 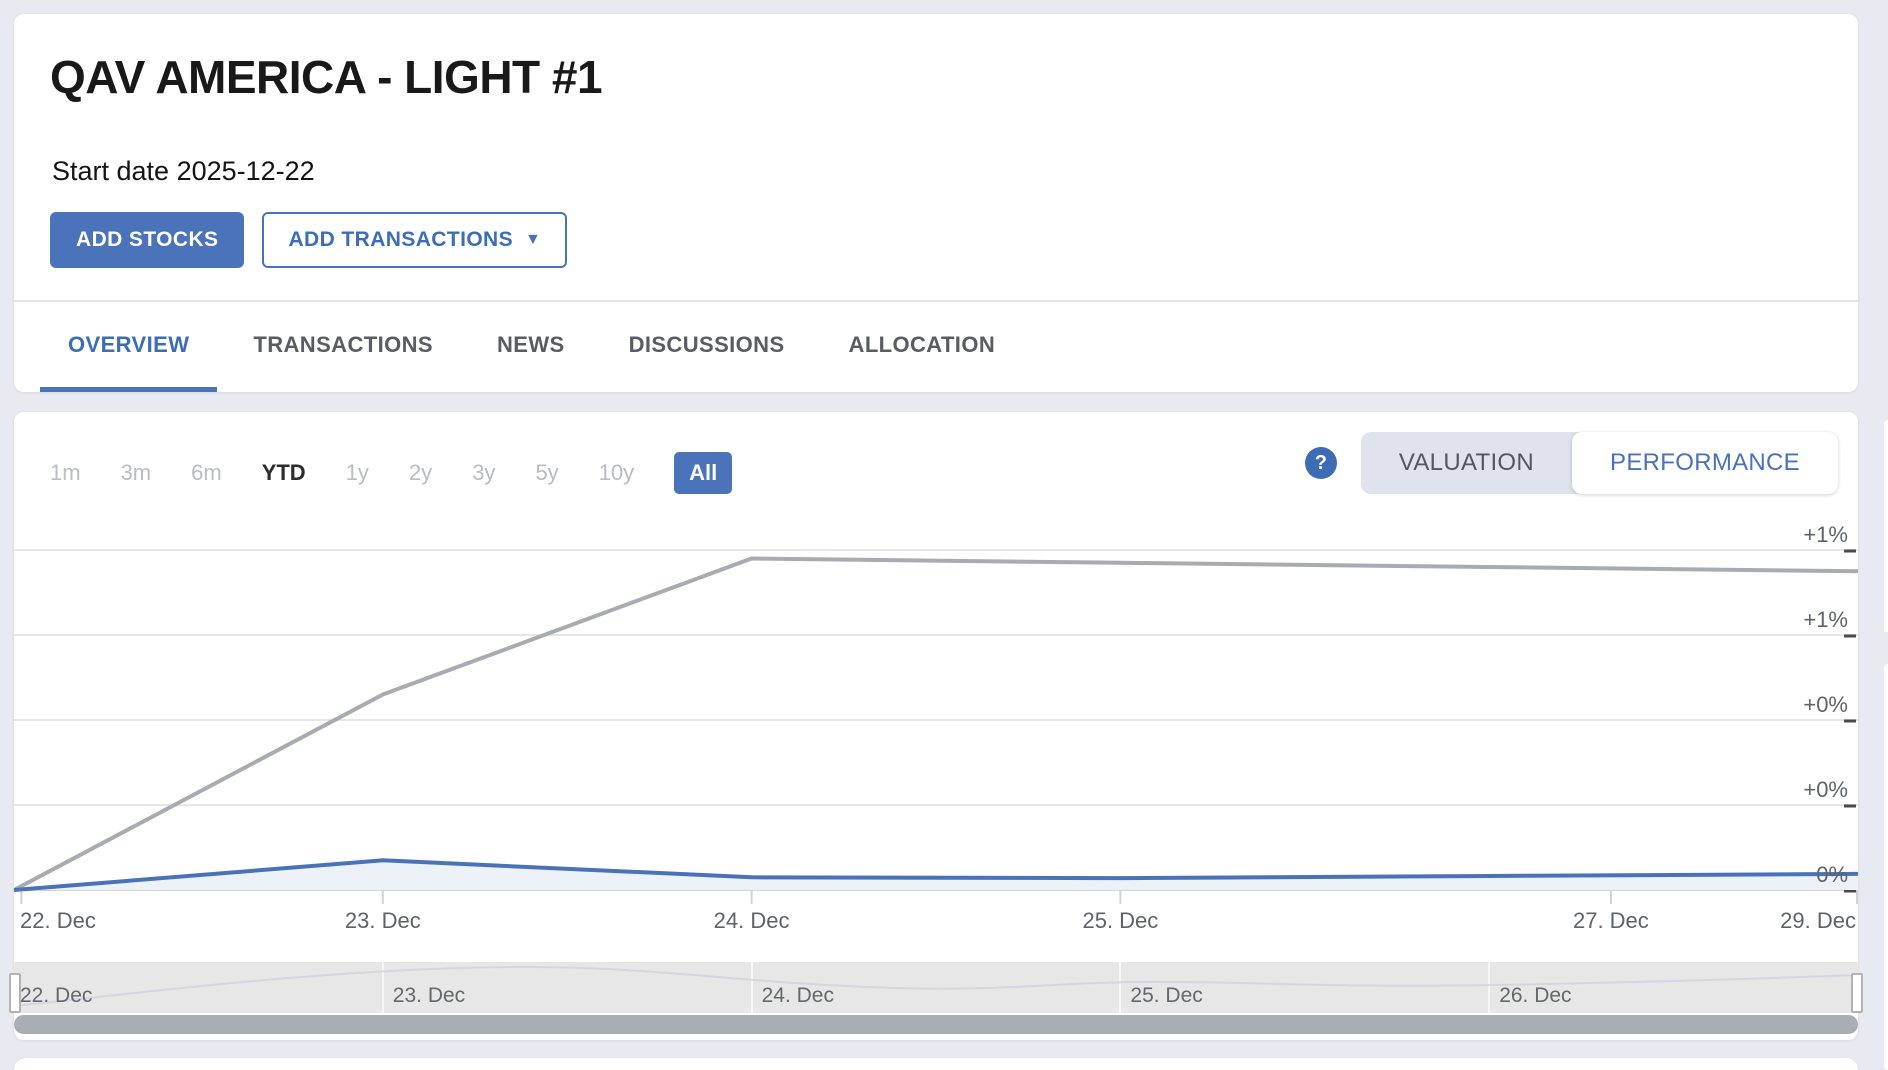 What do you see at coordinates (797, 995) in the screenshot?
I see `navigator-date-label: 24. Dec` at bounding box center [797, 995].